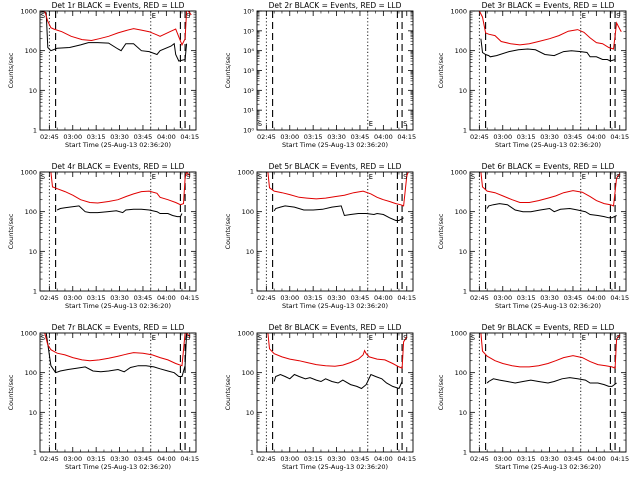 The image size is (640, 480). I want to click on panel-title: Det 3r BLACK = Events, RED = LLD, so click(548, 5).